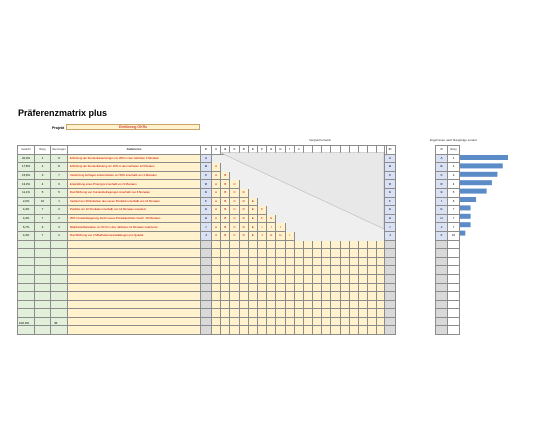 The height and width of the screenshot is (444, 533). What do you see at coordinates (42, 175) in the screenshot?
I see `rank-cell: 3` at bounding box center [42, 175].